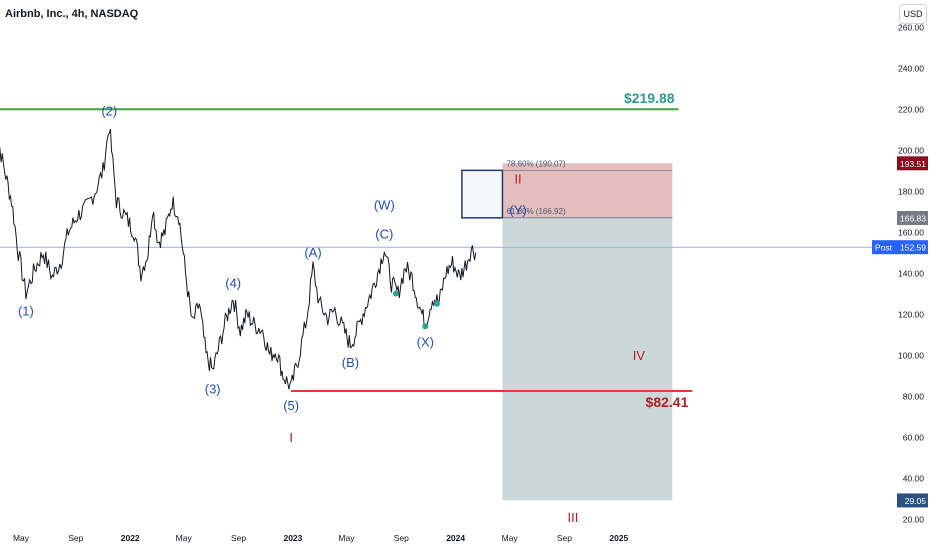  Describe the element at coordinates (911, 356) in the screenshot. I see `y-tick-label: 100.00` at that location.